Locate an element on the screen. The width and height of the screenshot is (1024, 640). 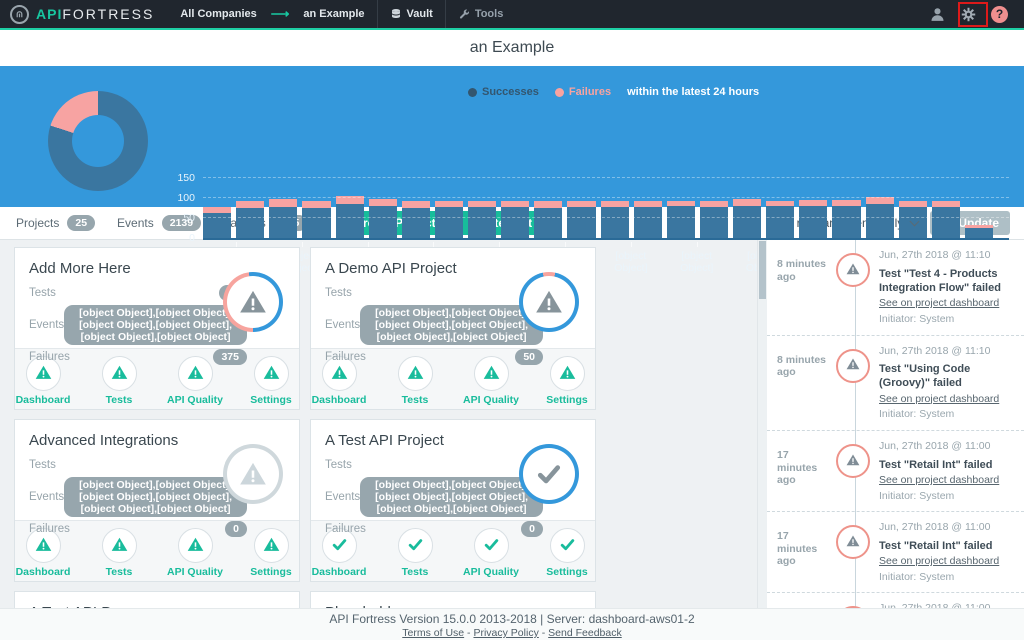
event-timestamp: Jun, 27th 2018 @ 11:00 is located at coordinates (947, 605).